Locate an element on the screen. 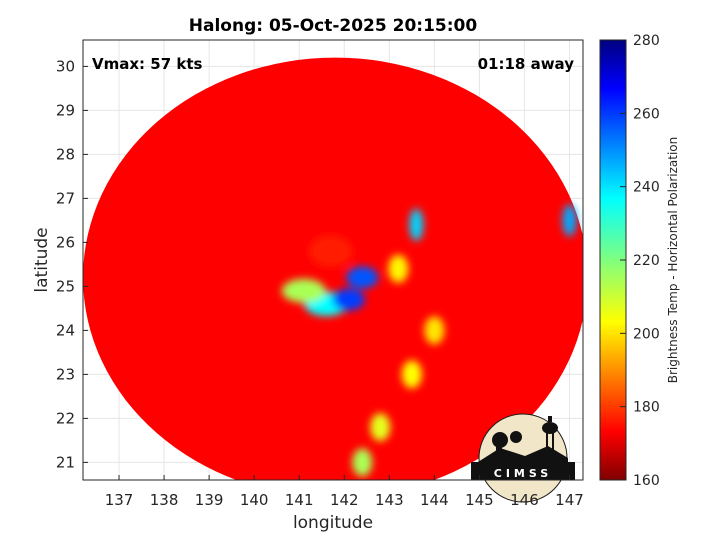 The height and width of the screenshot is (540, 720). y-tick-label: 27 is located at coordinates (65, 198).